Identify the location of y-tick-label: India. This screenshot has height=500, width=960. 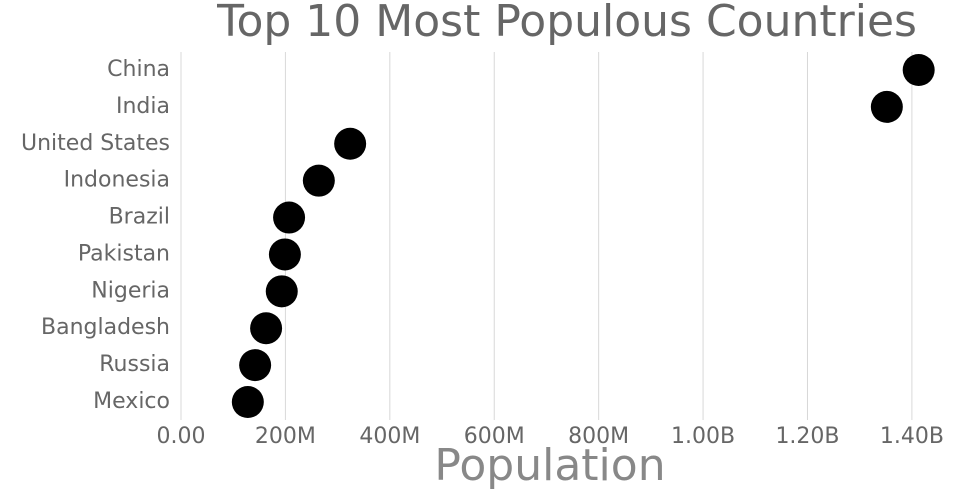
(143, 106).